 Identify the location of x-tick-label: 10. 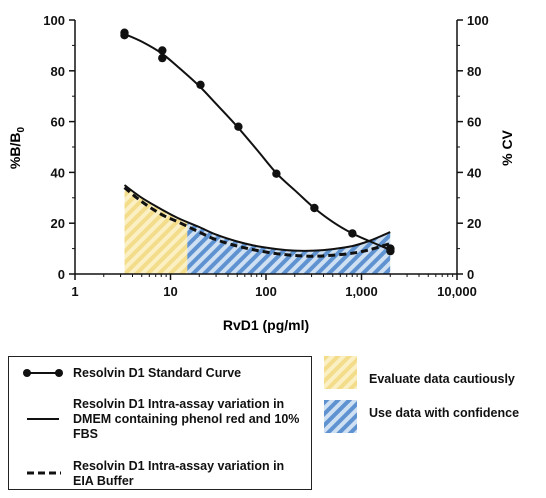
(170, 291).